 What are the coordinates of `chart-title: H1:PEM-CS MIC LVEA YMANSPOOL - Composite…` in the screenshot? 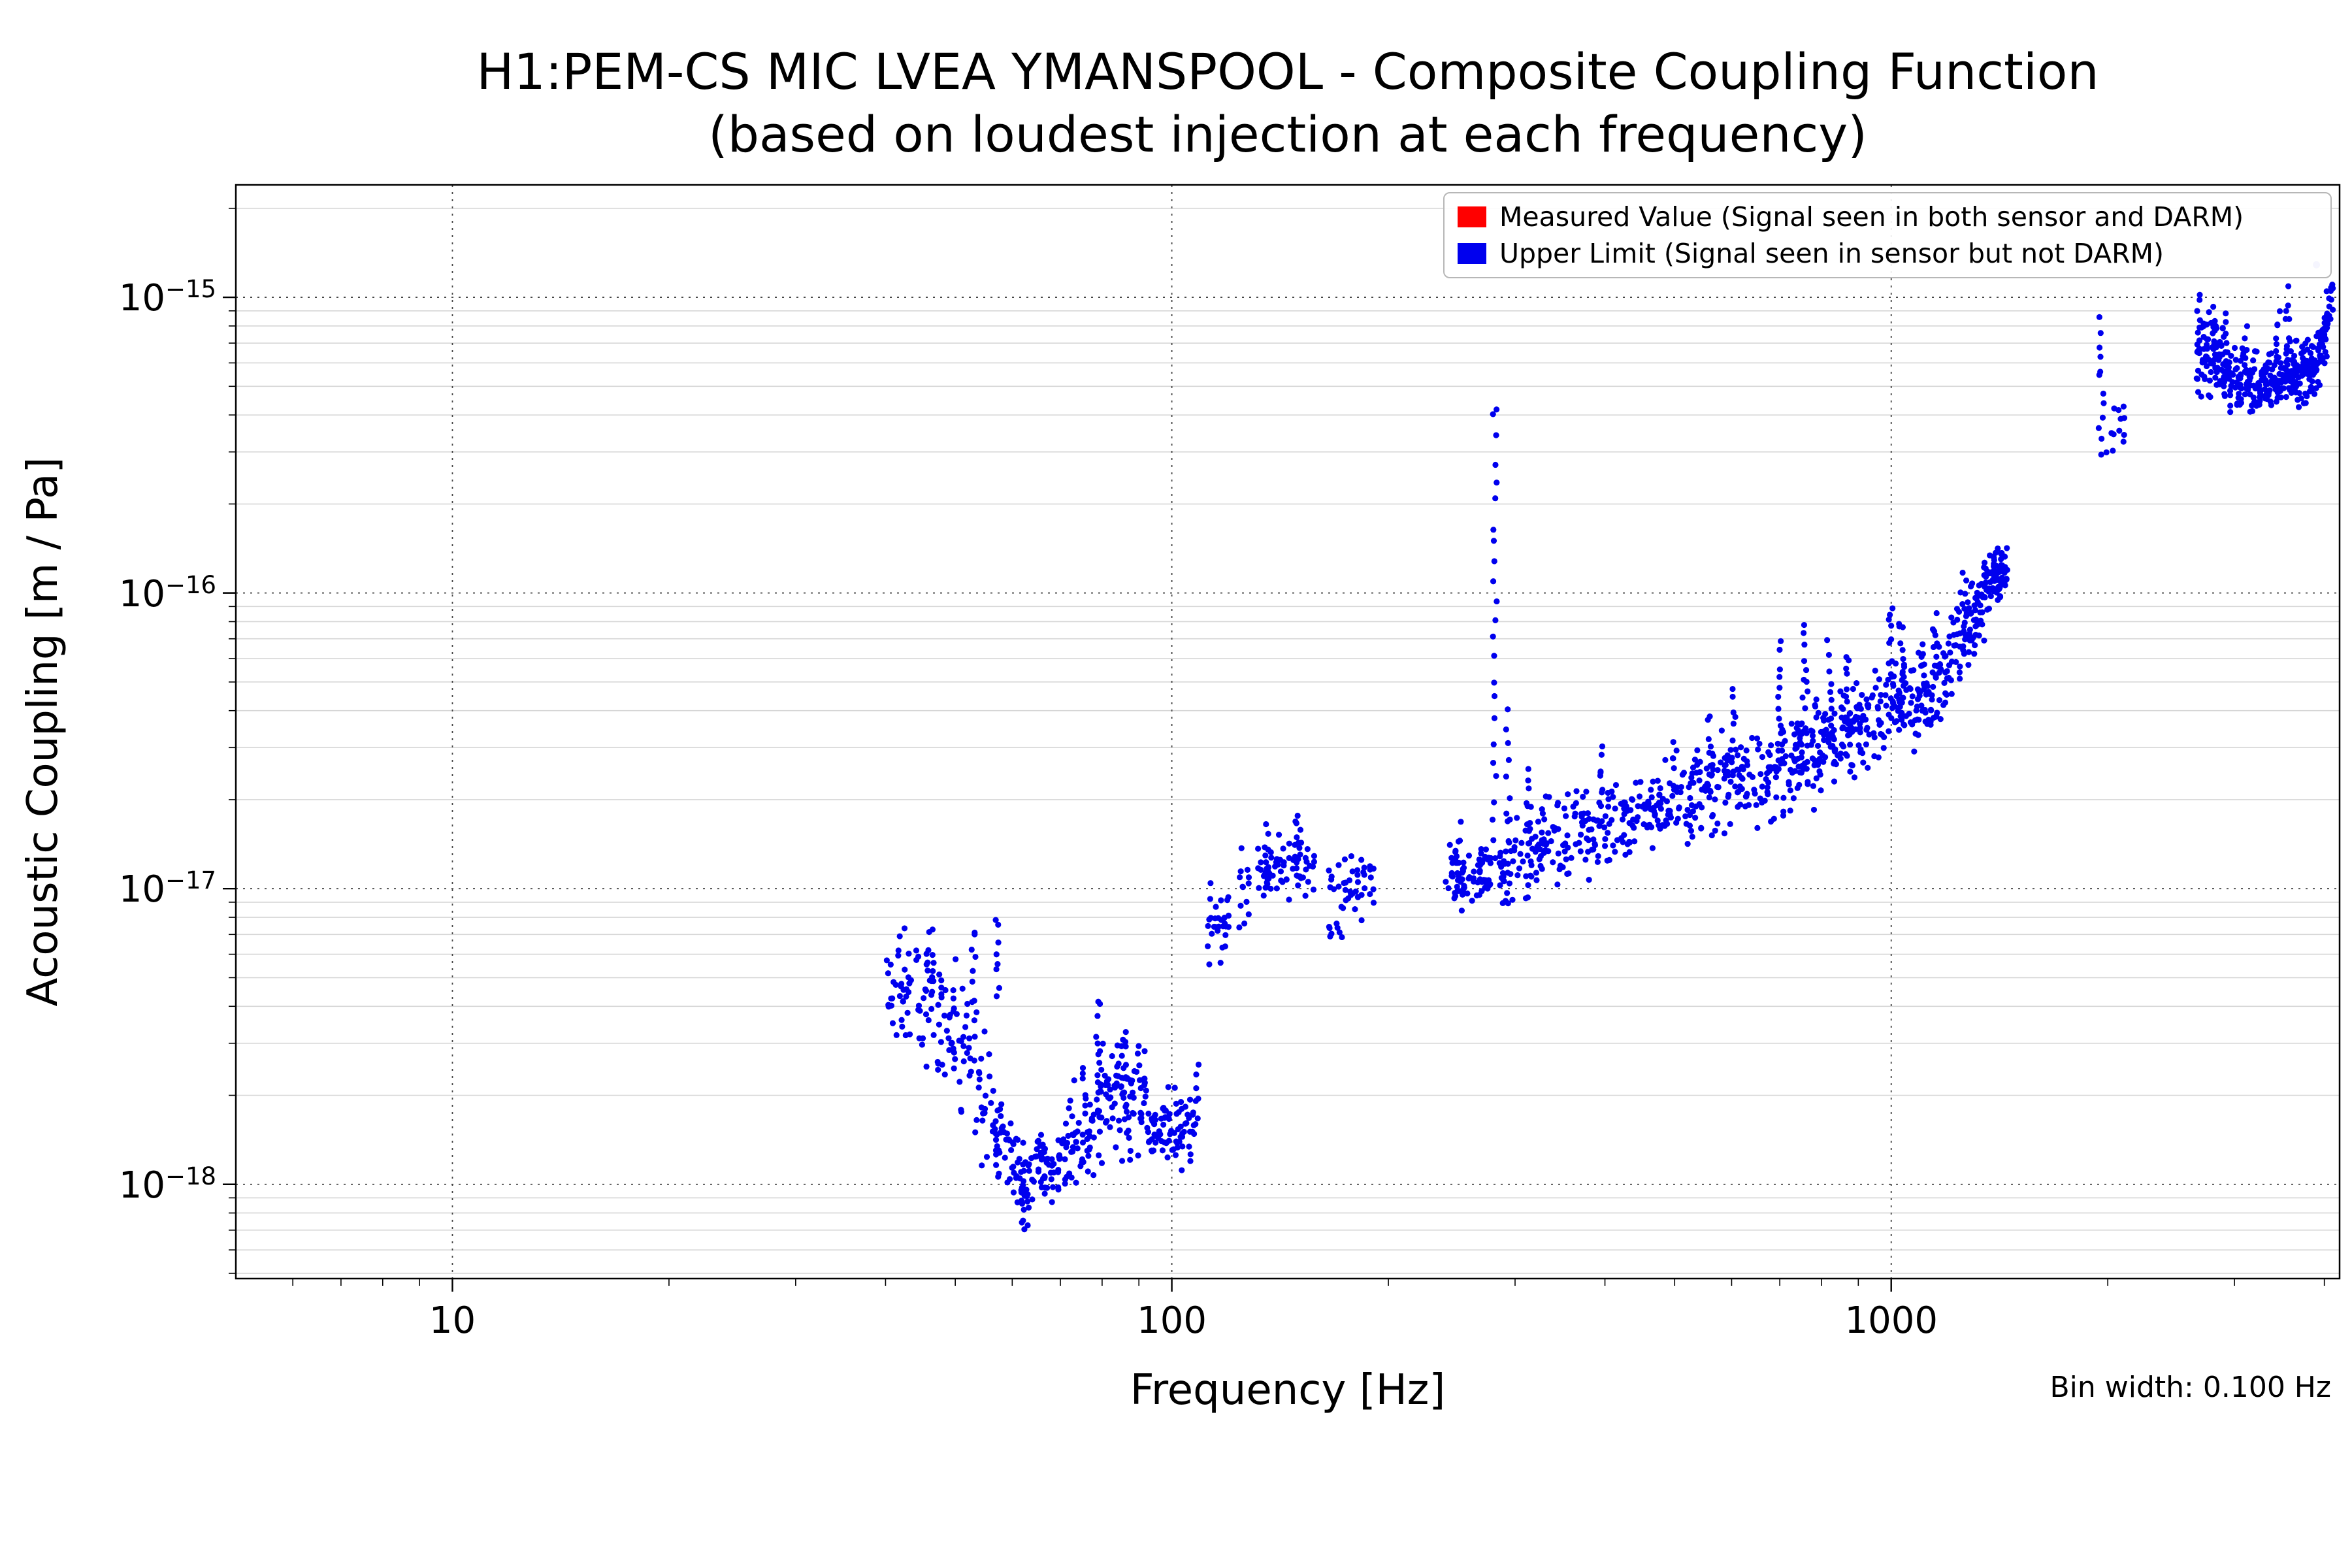 It's located at (1287, 71).